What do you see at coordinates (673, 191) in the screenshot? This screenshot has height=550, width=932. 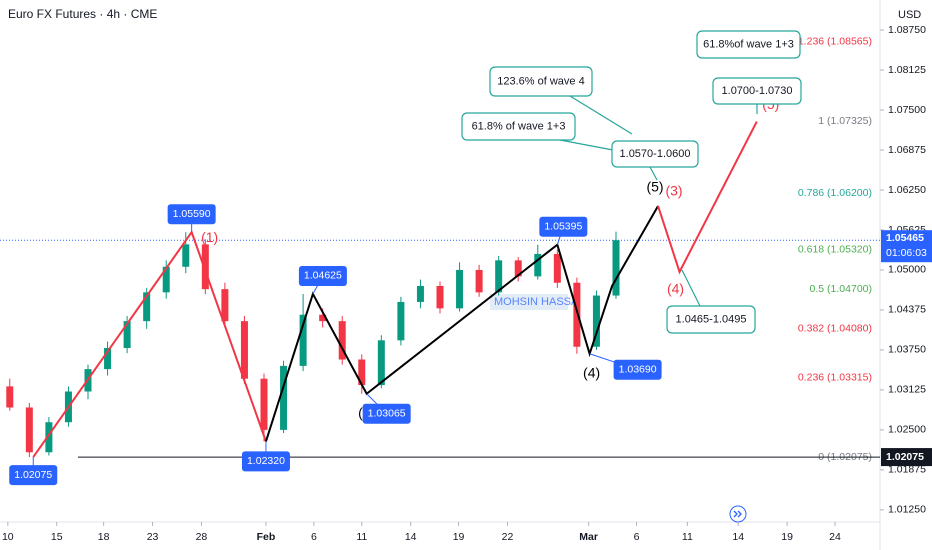 I see `wave-label: (3)` at bounding box center [673, 191].